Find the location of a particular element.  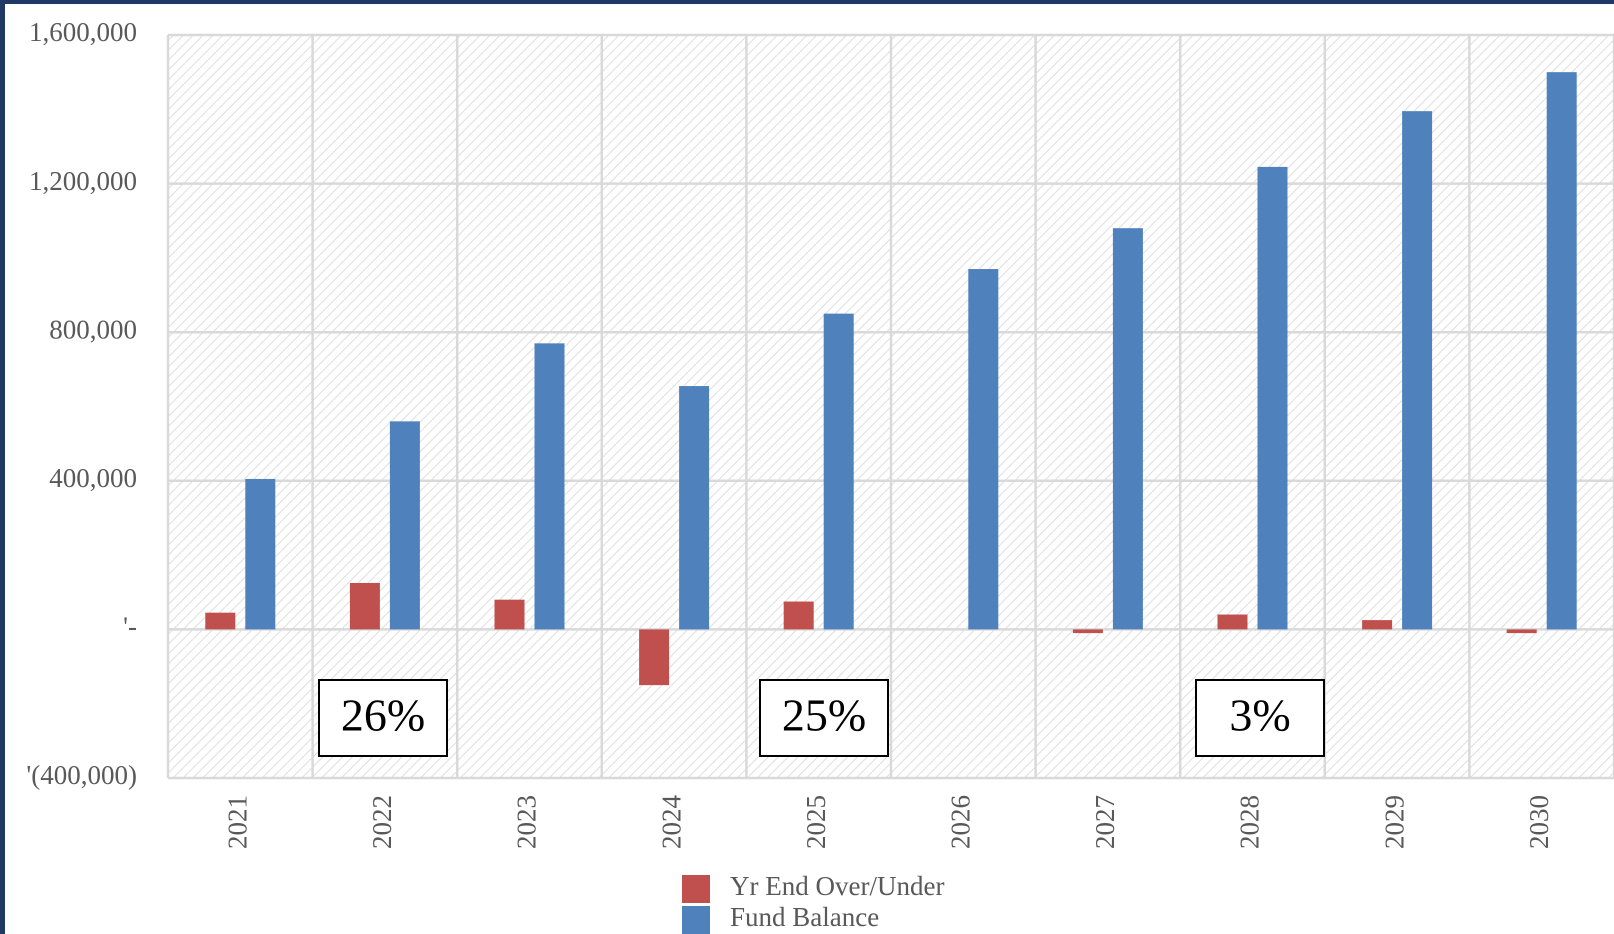

x-tick-label: 2025 is located at coordinates (816, 822).